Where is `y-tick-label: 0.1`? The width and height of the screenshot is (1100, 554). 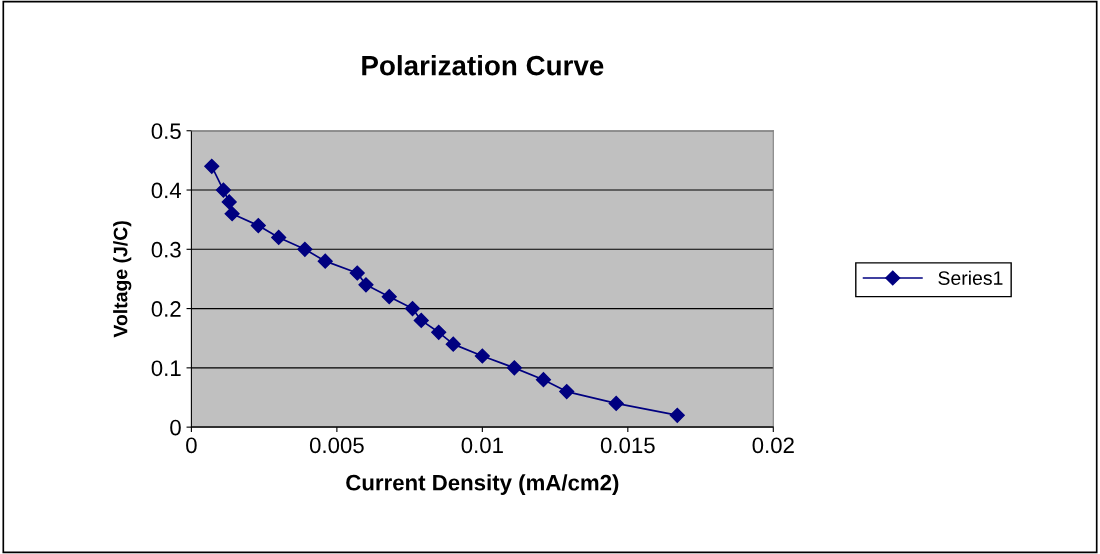 y-tick-label: 0.1 is located at coordinates (166, 368).